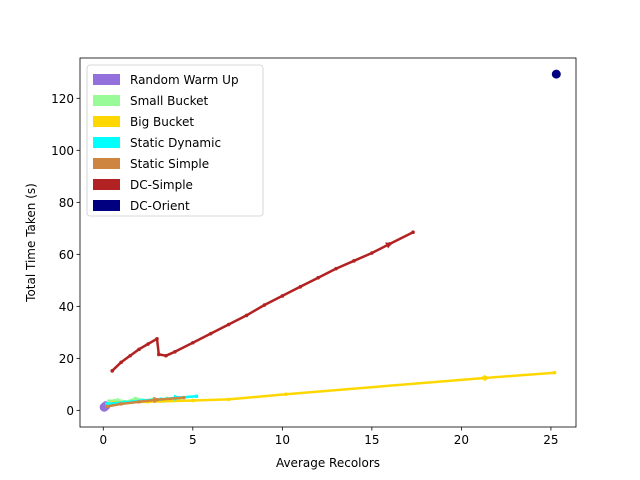 This screenshot has height=480, width=640. What do you see at coordinates (62, 151) in the screenshot?
I see `y-tick-label: 100` at bounding box center [62, 151].